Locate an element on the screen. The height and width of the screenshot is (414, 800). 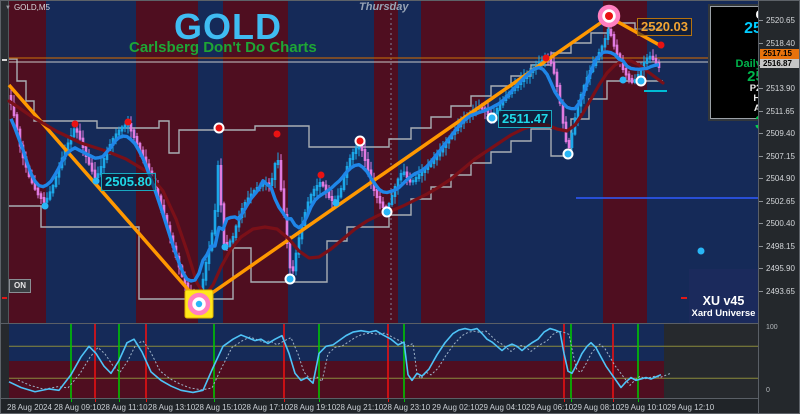
indicator-signal-line is located at coordinates (344, 360).